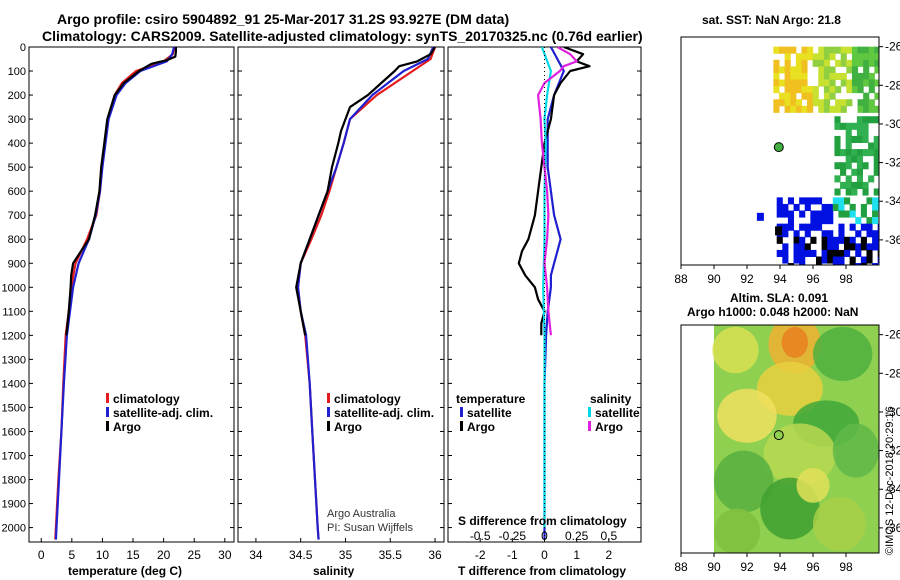 The image size is (900, 580). Describe the element at coordinates (328, 412) in the screenshot. I see `legend-swatch-satellite` at that location.